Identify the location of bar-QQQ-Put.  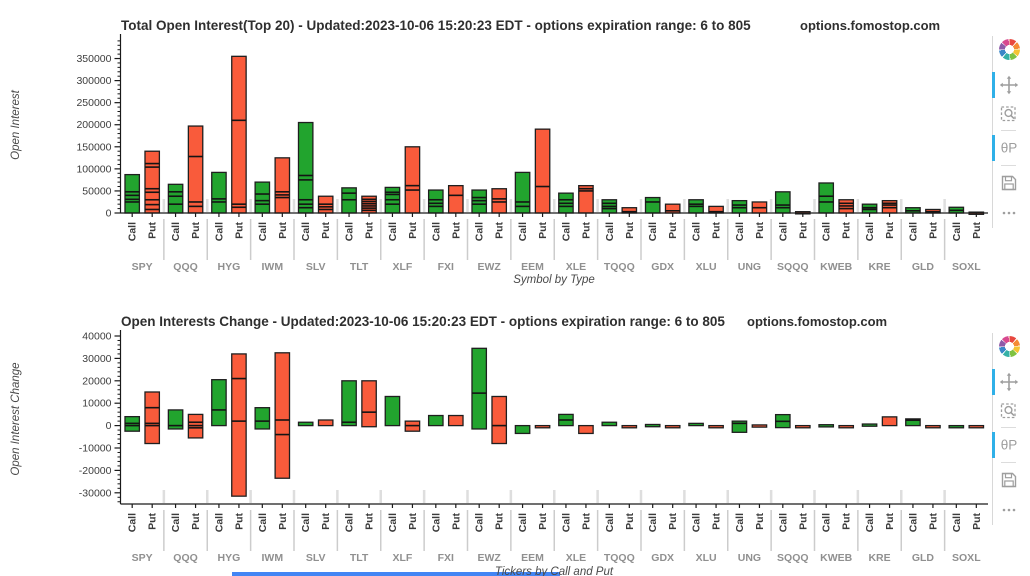
(195, 169).